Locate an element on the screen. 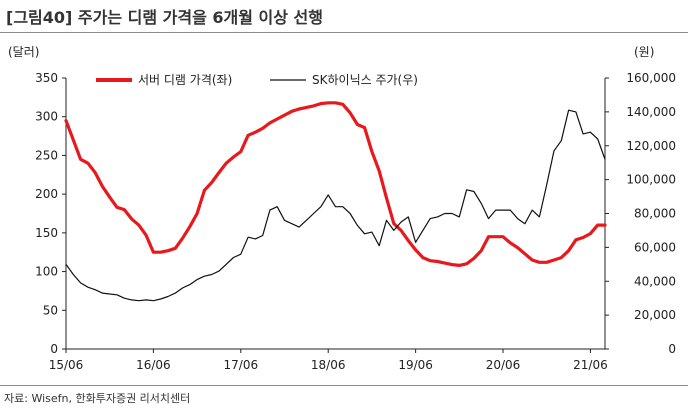  x-tick-label: 18/06 is located at coordinates (328, 365).